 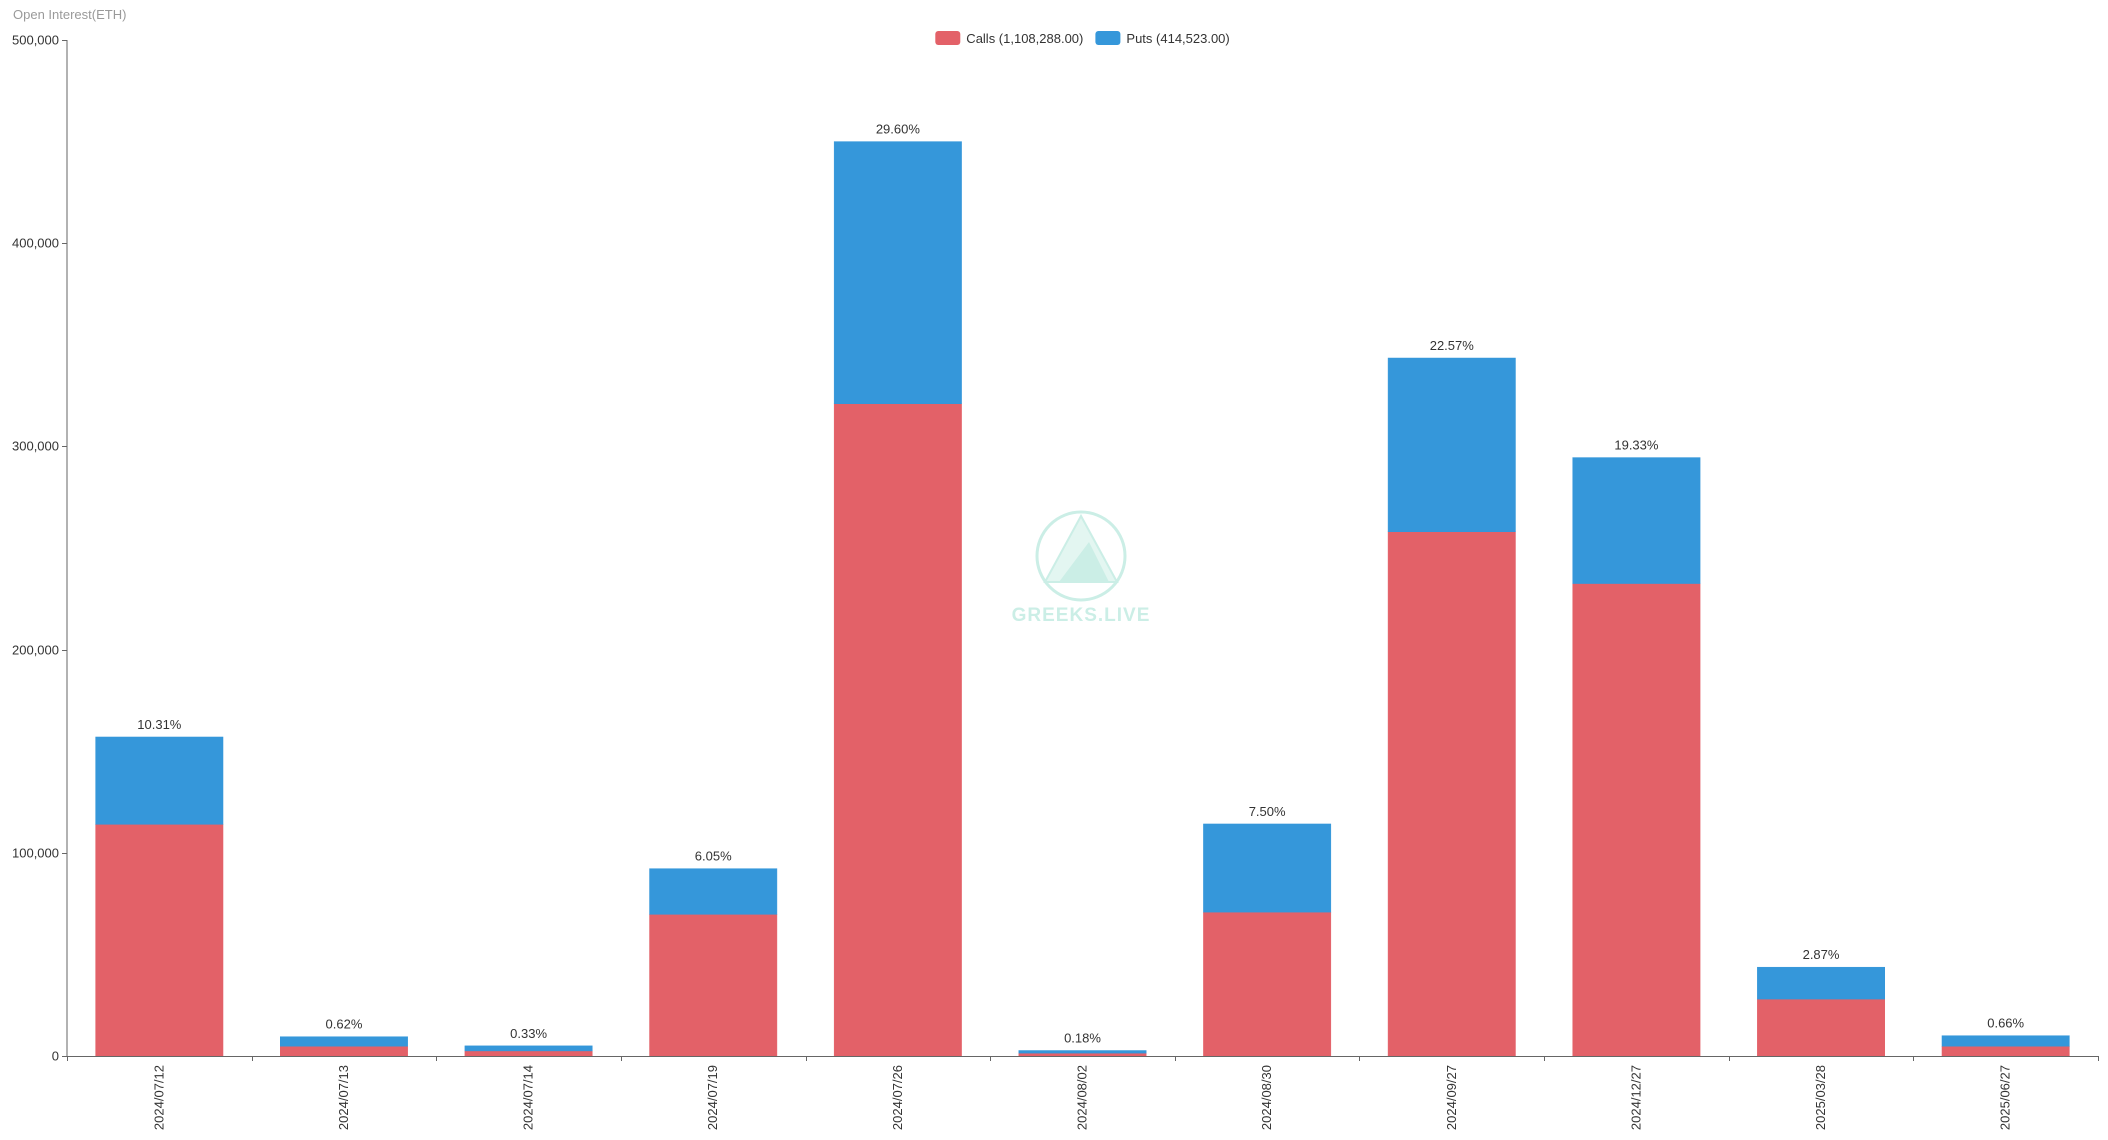 What do you see at coordinates (159, 724) in the screenshot?
I see `bar-percent-label: 10.31%` at bounding box center [159, 724].